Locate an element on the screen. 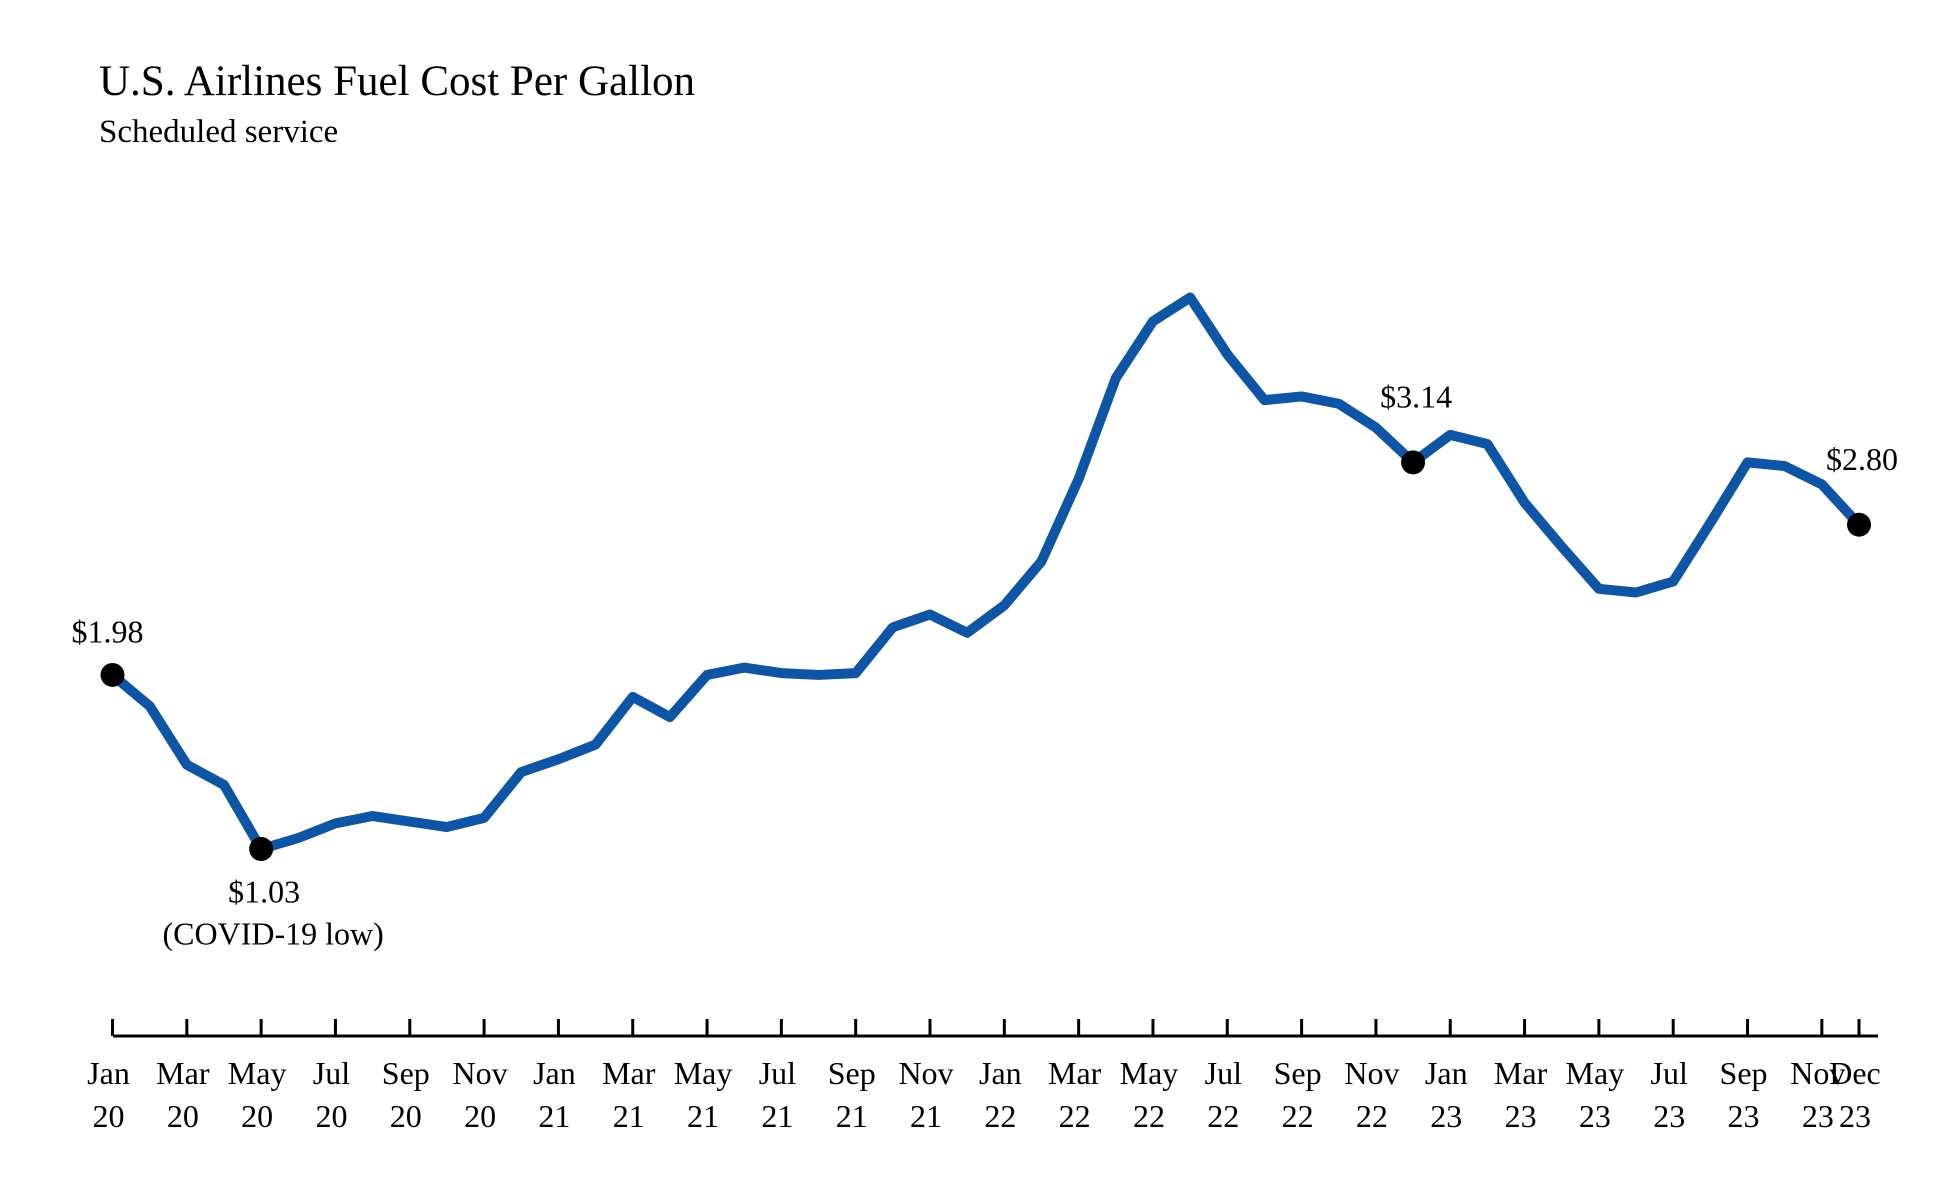 This screenshot has height=1184, width=1950. x-tick-label: Jan 20 is located at coordinates (108, 1094).